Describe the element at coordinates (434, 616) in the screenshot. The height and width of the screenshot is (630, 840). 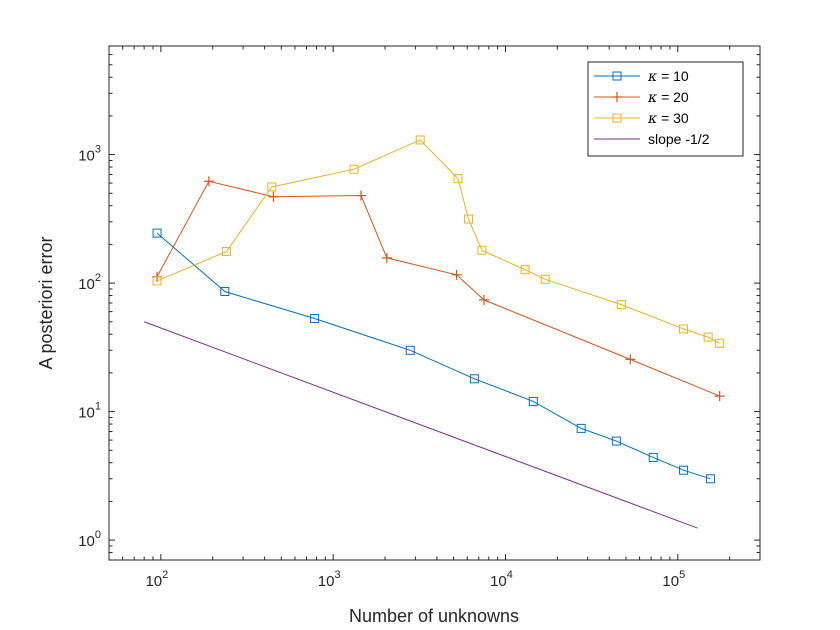
I see `x-axis-title: Number of unknowns` at that location.